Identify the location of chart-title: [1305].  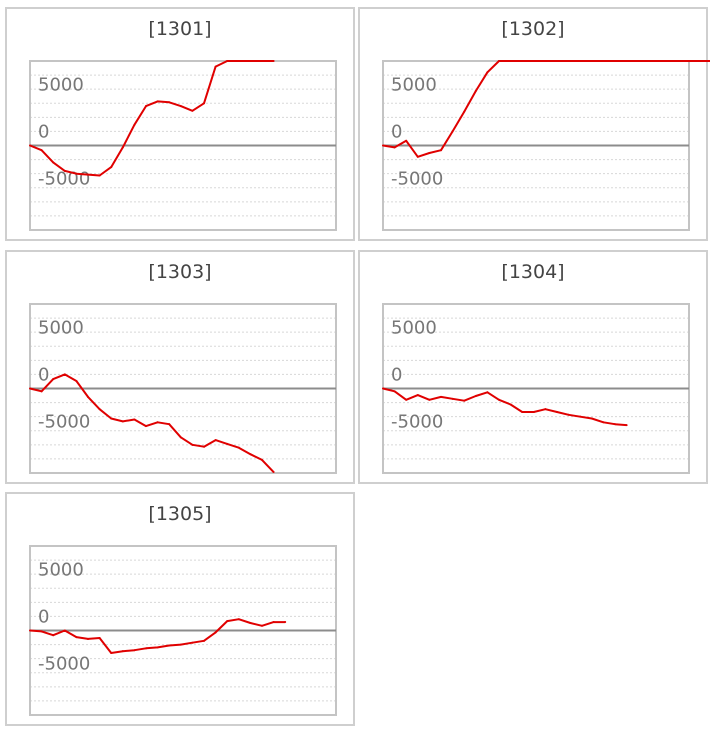
(180, 514).